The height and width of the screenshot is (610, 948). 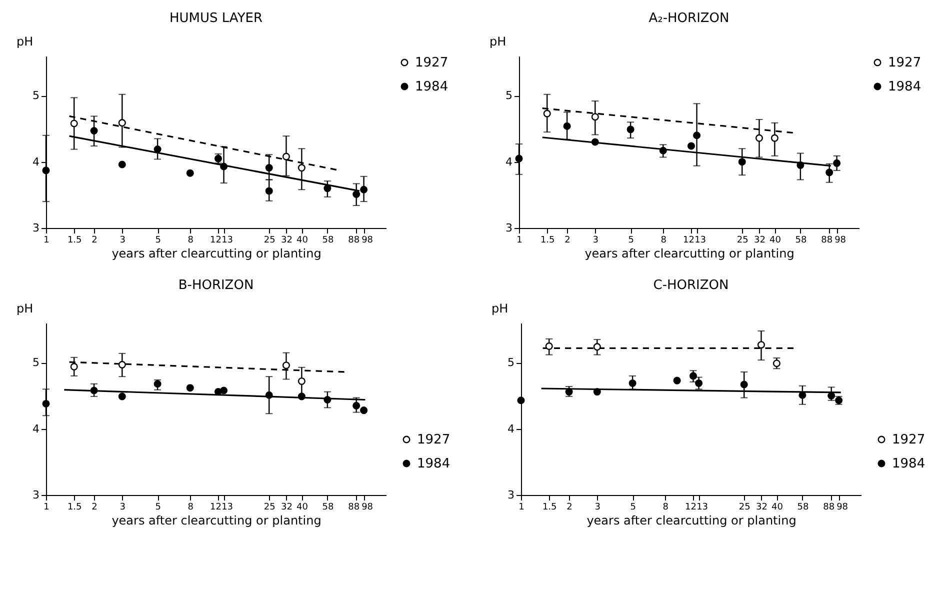 What do you see at coordinates (216, 18) in the screenshot?
I see `chart-title: HUMUS LAYER` at bounding box center [216, 18].